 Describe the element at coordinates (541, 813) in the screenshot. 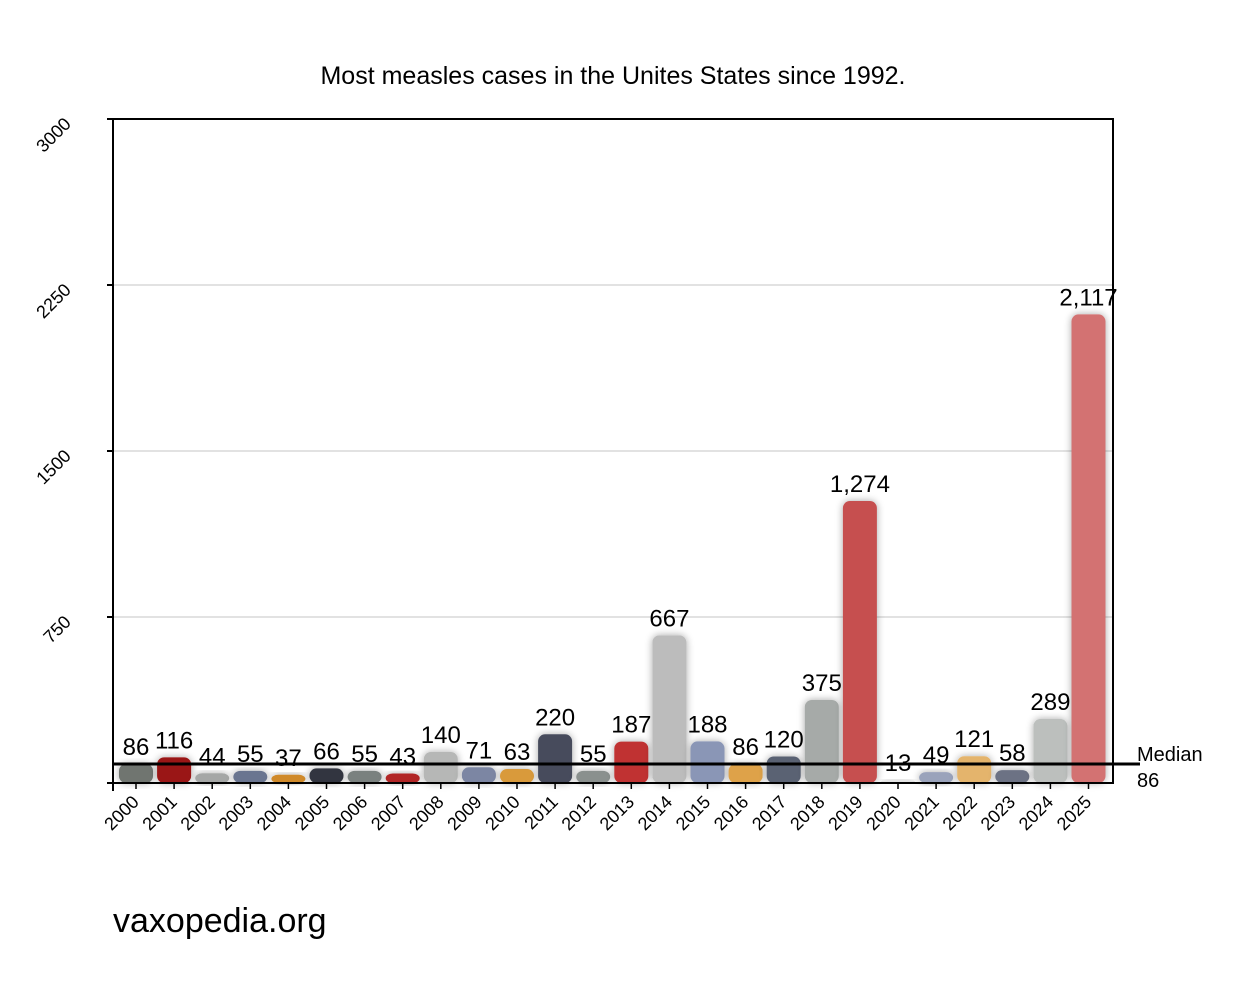

I see `x-tick-label: 2011` at that location.